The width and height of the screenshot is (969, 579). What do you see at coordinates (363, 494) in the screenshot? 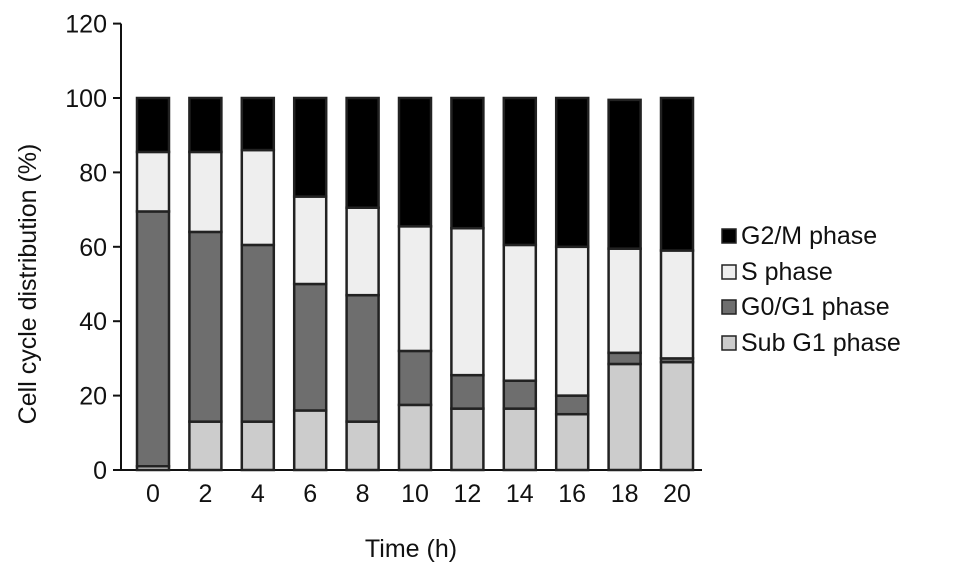
I see `x-tick-label: 8` at bounding box center [363, 494].